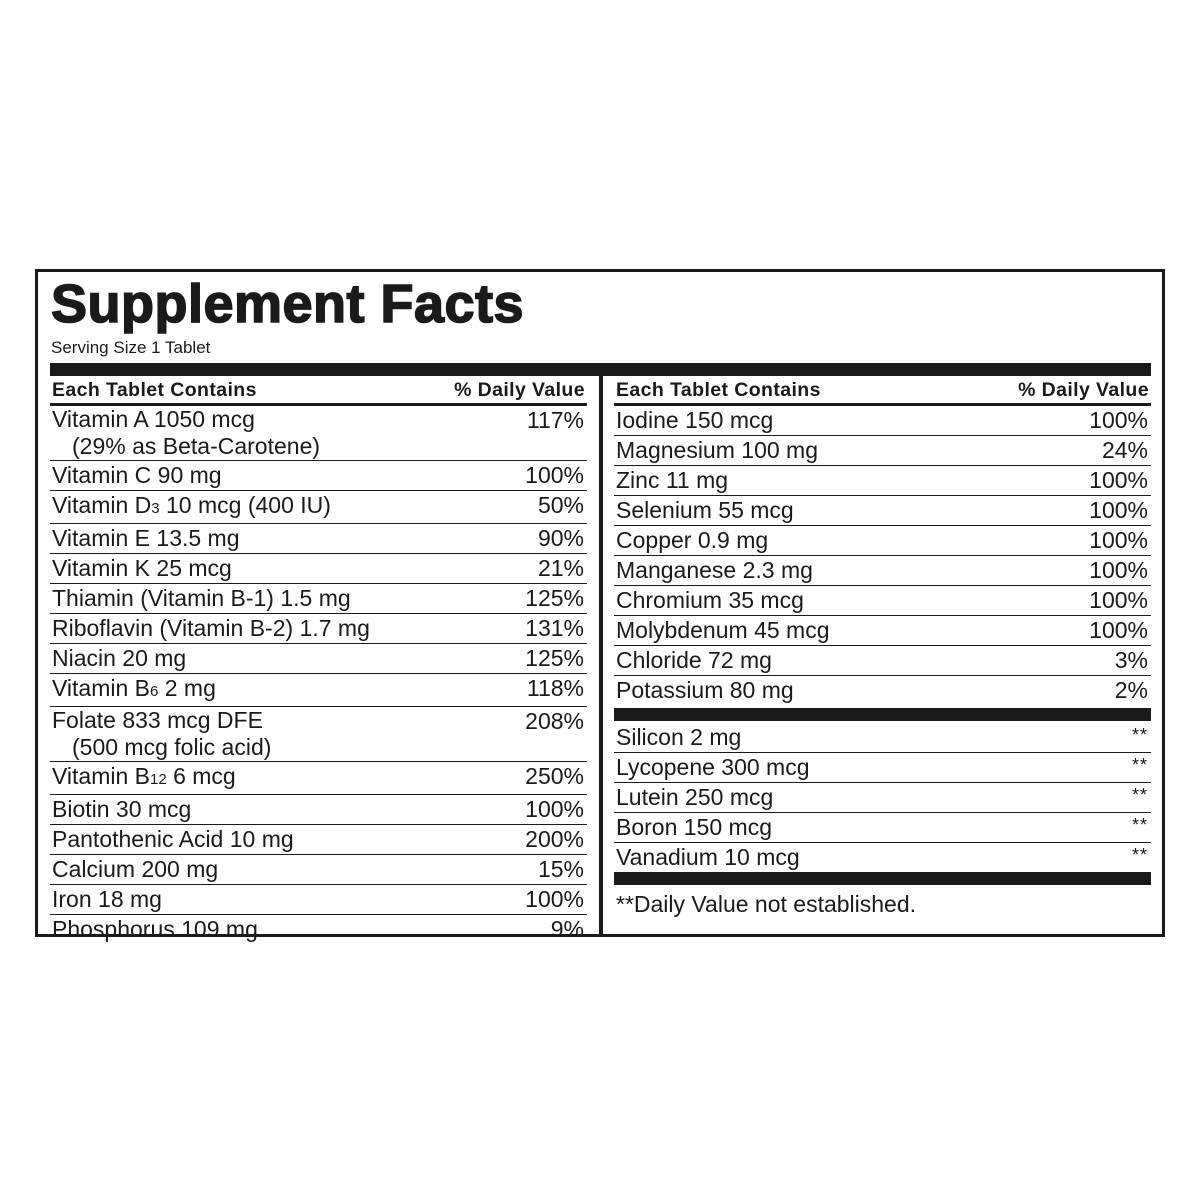 Image resolution: width=1200 pixels, height=1200 pixels. Describe the element at coordinates (318, 569) in the screenshot. I see `nutrient-row: Vitamin K 25 mcg 21%` at that location.